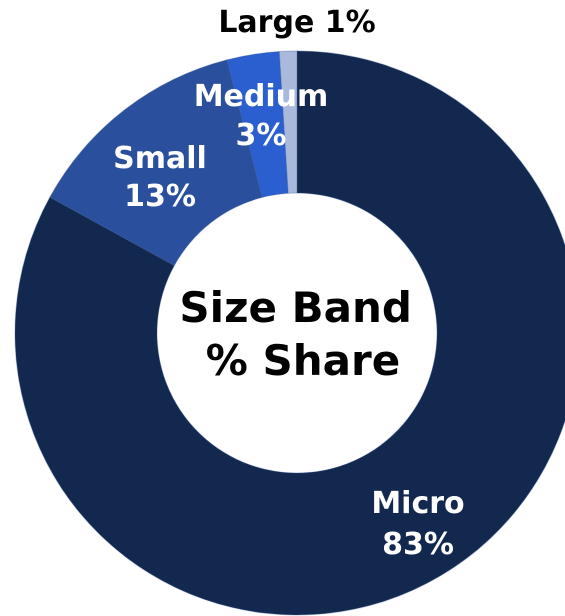 This screenshot has width=565, height=616. I want to click on slice-medium, so click(257, 125).